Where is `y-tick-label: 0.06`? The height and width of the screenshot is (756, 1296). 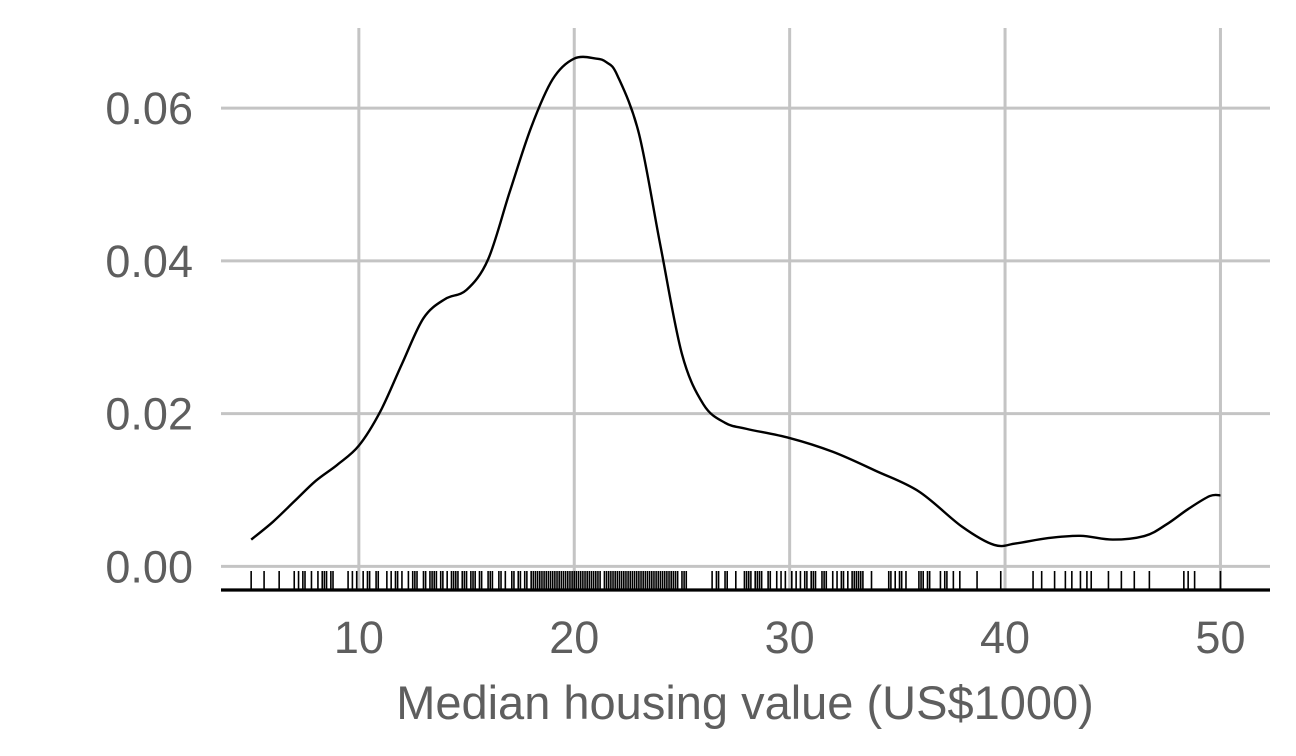
y-tick-label: 0.06 is located at coordinates (149, 108).